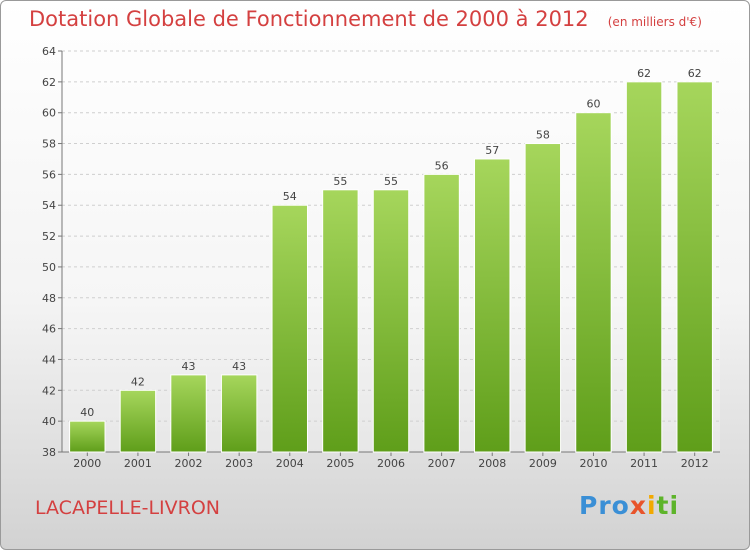  What do you see at coordinates (127, 508) in the screenshot?
I see `commune-name: LACAPELLE-LIVRON` at bounding box center [127, 508].